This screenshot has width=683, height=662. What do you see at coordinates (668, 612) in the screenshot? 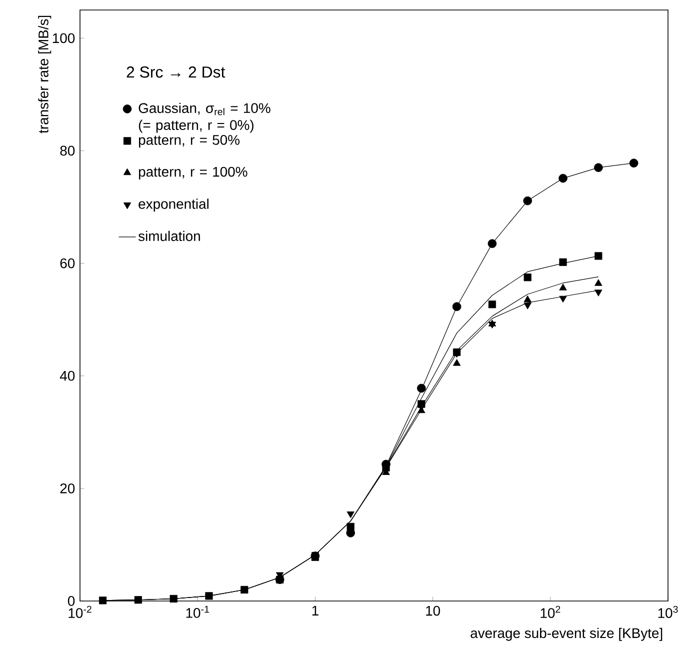
I see `x-tick-label: 10$^{3}$` at bounding box center [668, 612].